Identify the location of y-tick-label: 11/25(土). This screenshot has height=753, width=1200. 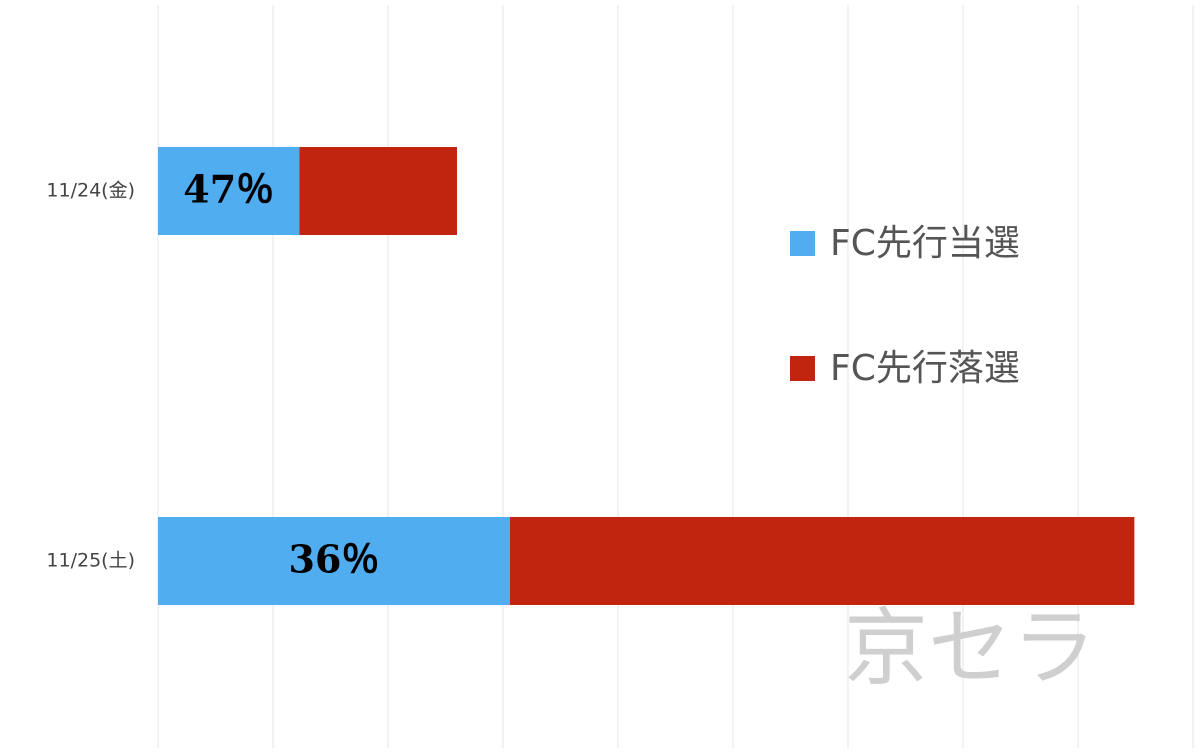
(90, 561).